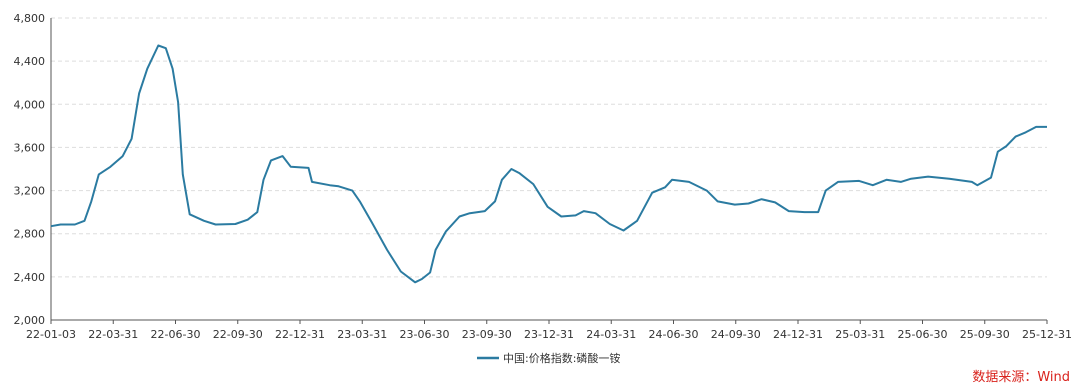 The image size is (1076, 387). What do you see at coordinates (30, 320) in the screenshot?
I see `y-tick-label: 2,000` at bounding box center [30, 320].